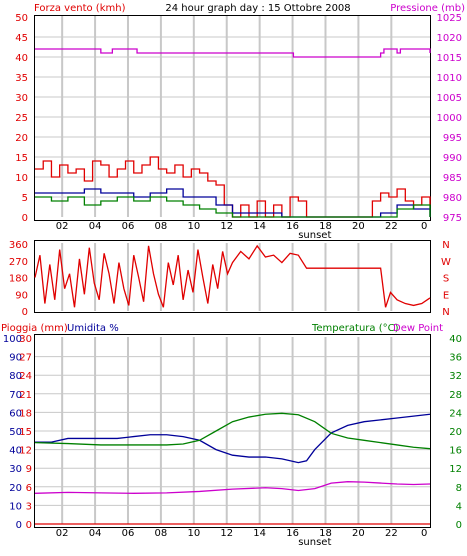 The image size is (467, 556). I want to click on humidity-tick-label: 40, so click(15, 451).